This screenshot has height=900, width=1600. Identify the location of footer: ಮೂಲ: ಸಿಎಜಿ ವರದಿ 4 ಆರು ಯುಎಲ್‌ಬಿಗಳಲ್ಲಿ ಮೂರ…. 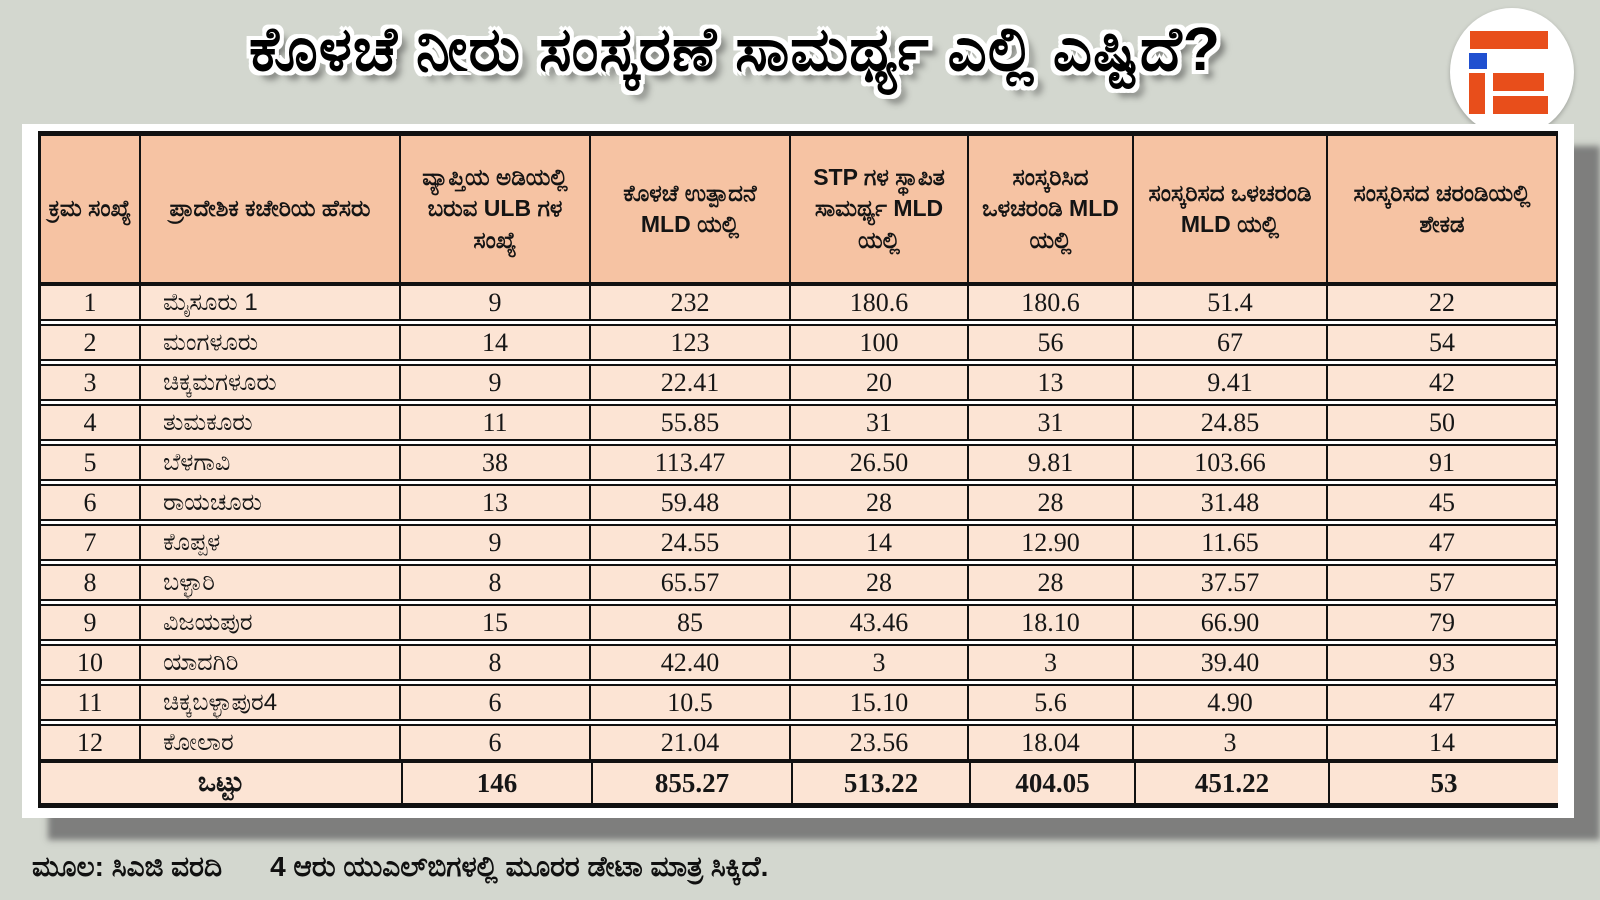
(400, 867).